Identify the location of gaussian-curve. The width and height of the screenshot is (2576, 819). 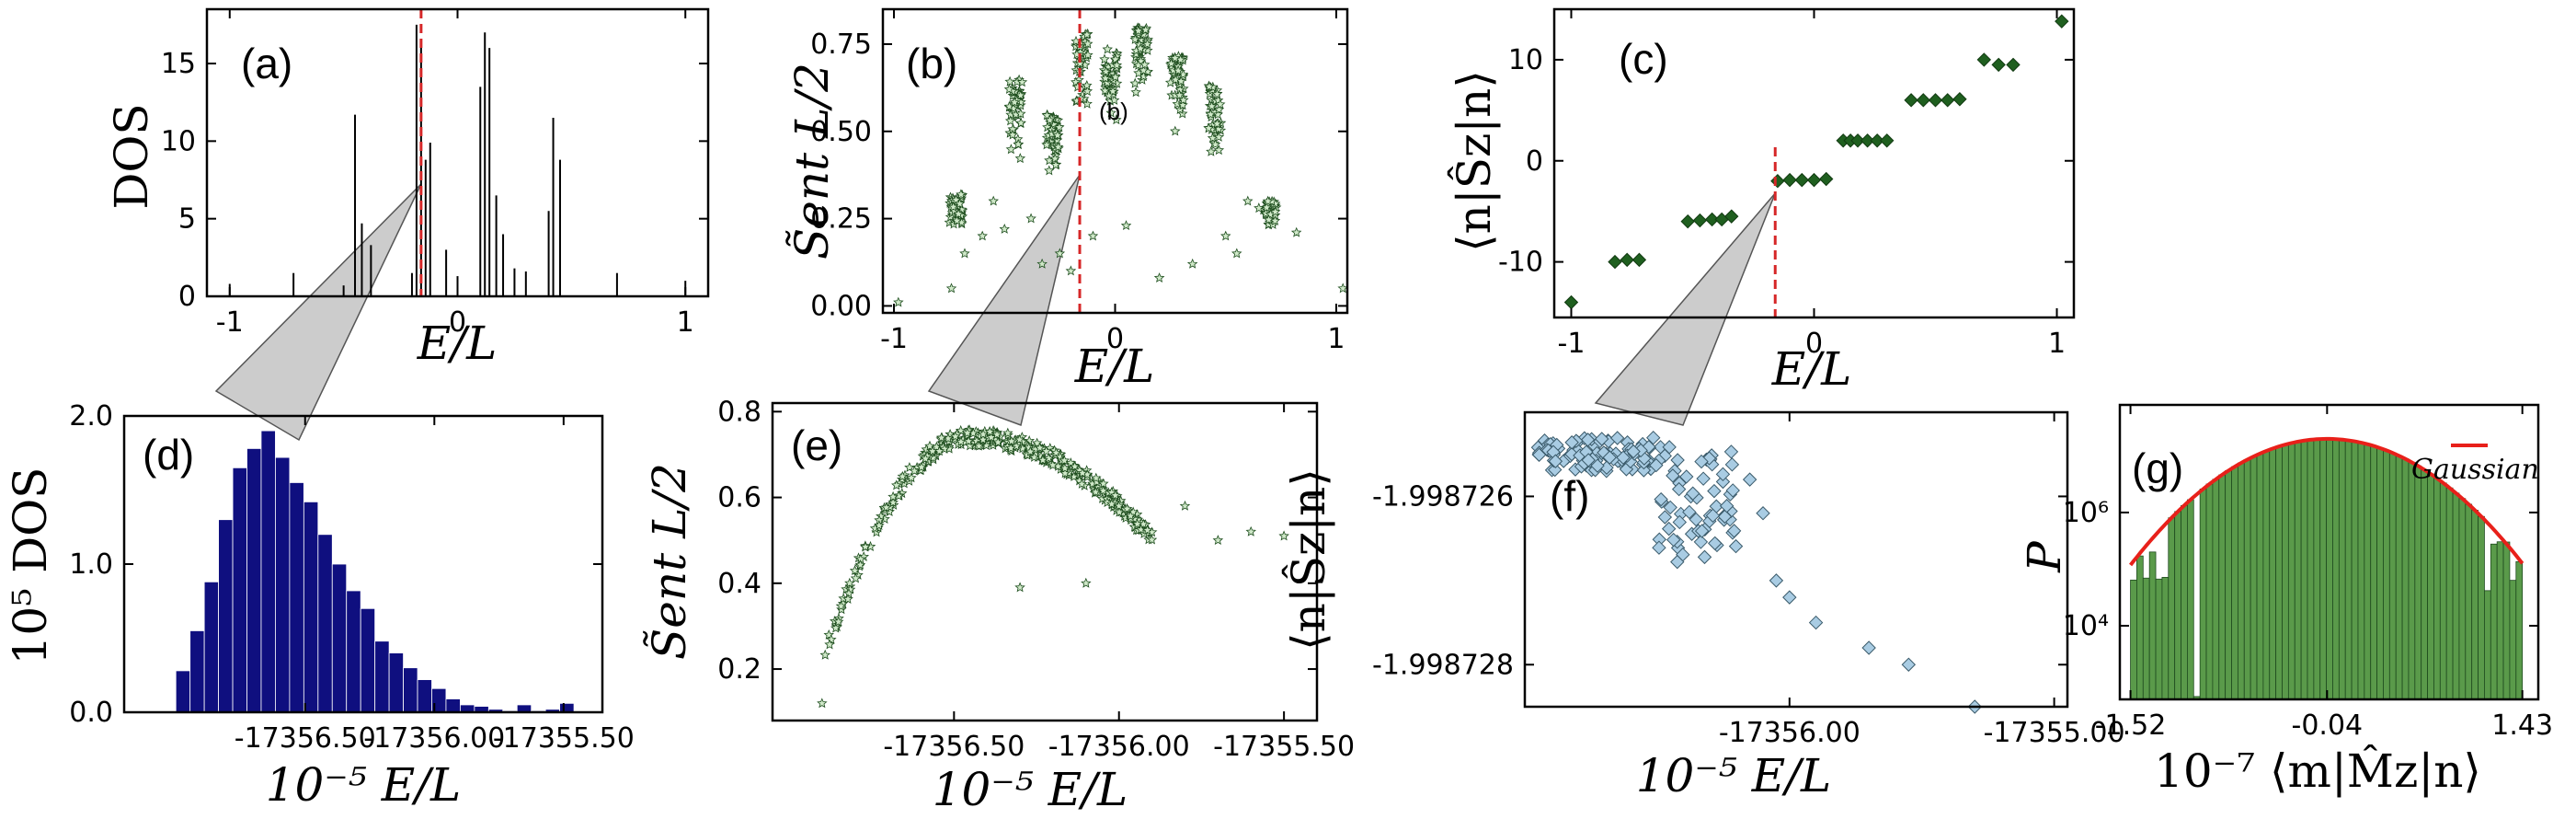
(2326, 501).